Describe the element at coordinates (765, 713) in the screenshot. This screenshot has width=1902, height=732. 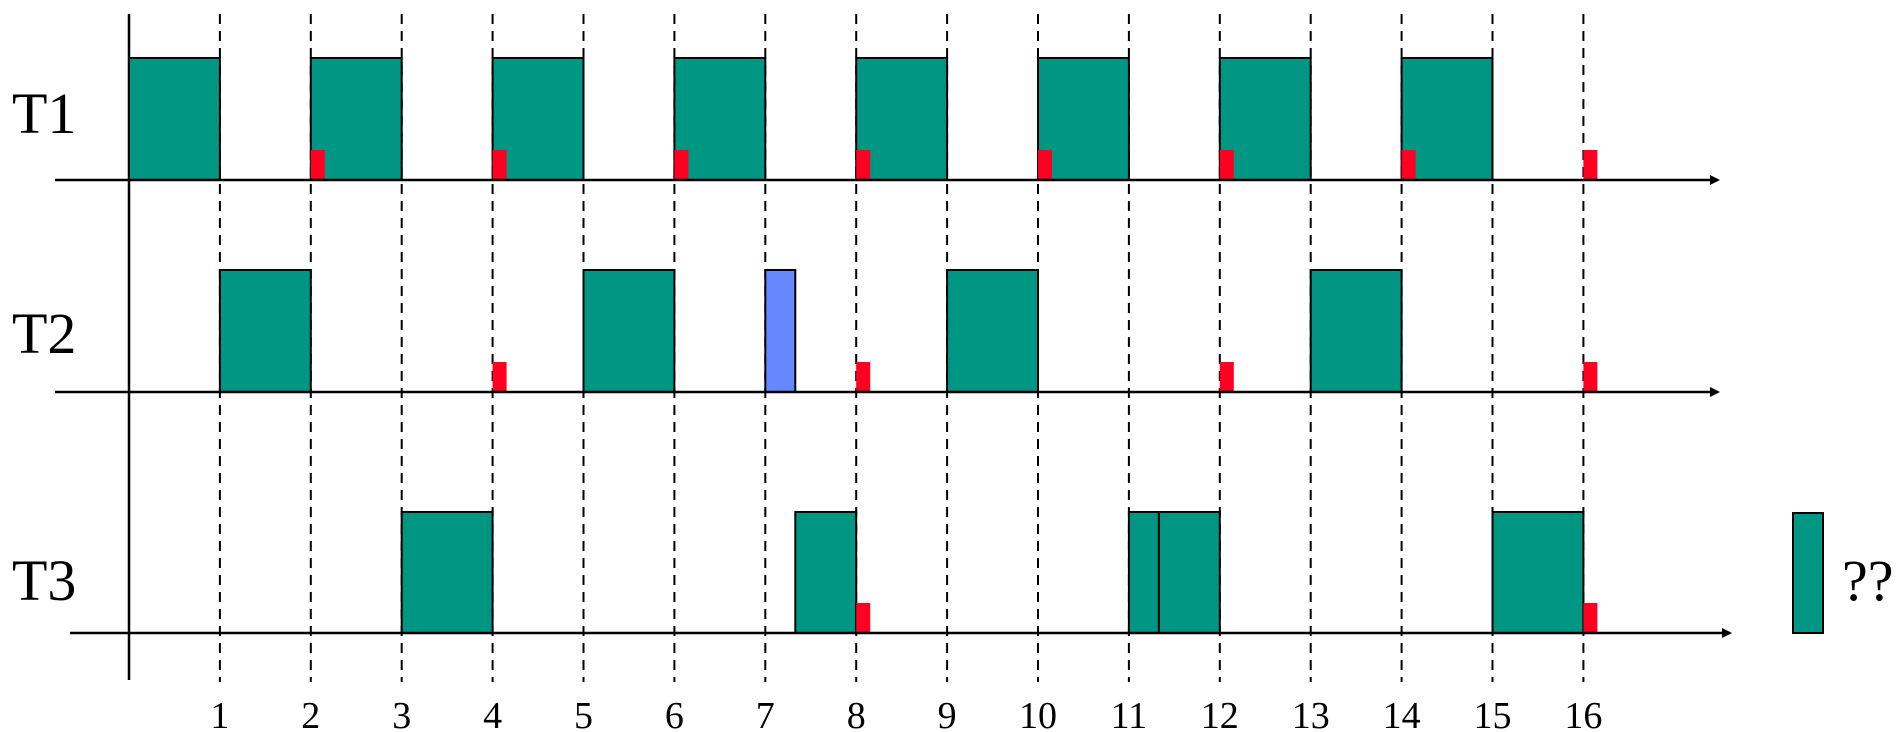
I see `tick-label-7: 7` at that location.